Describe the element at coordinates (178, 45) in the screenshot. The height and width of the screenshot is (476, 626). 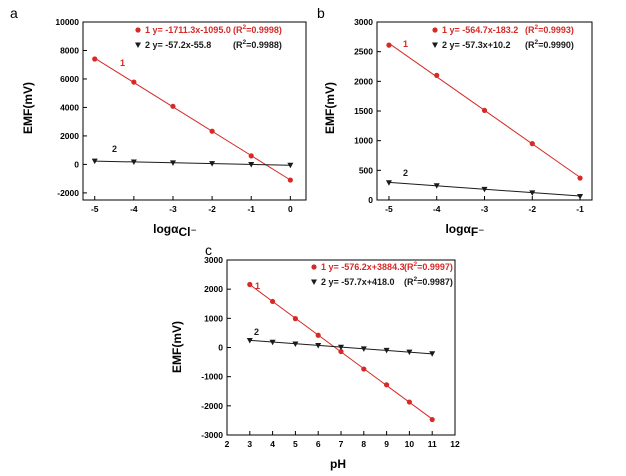
I see `legend-equation-series-2: 2 y= -57.2x-55.8` at that location.